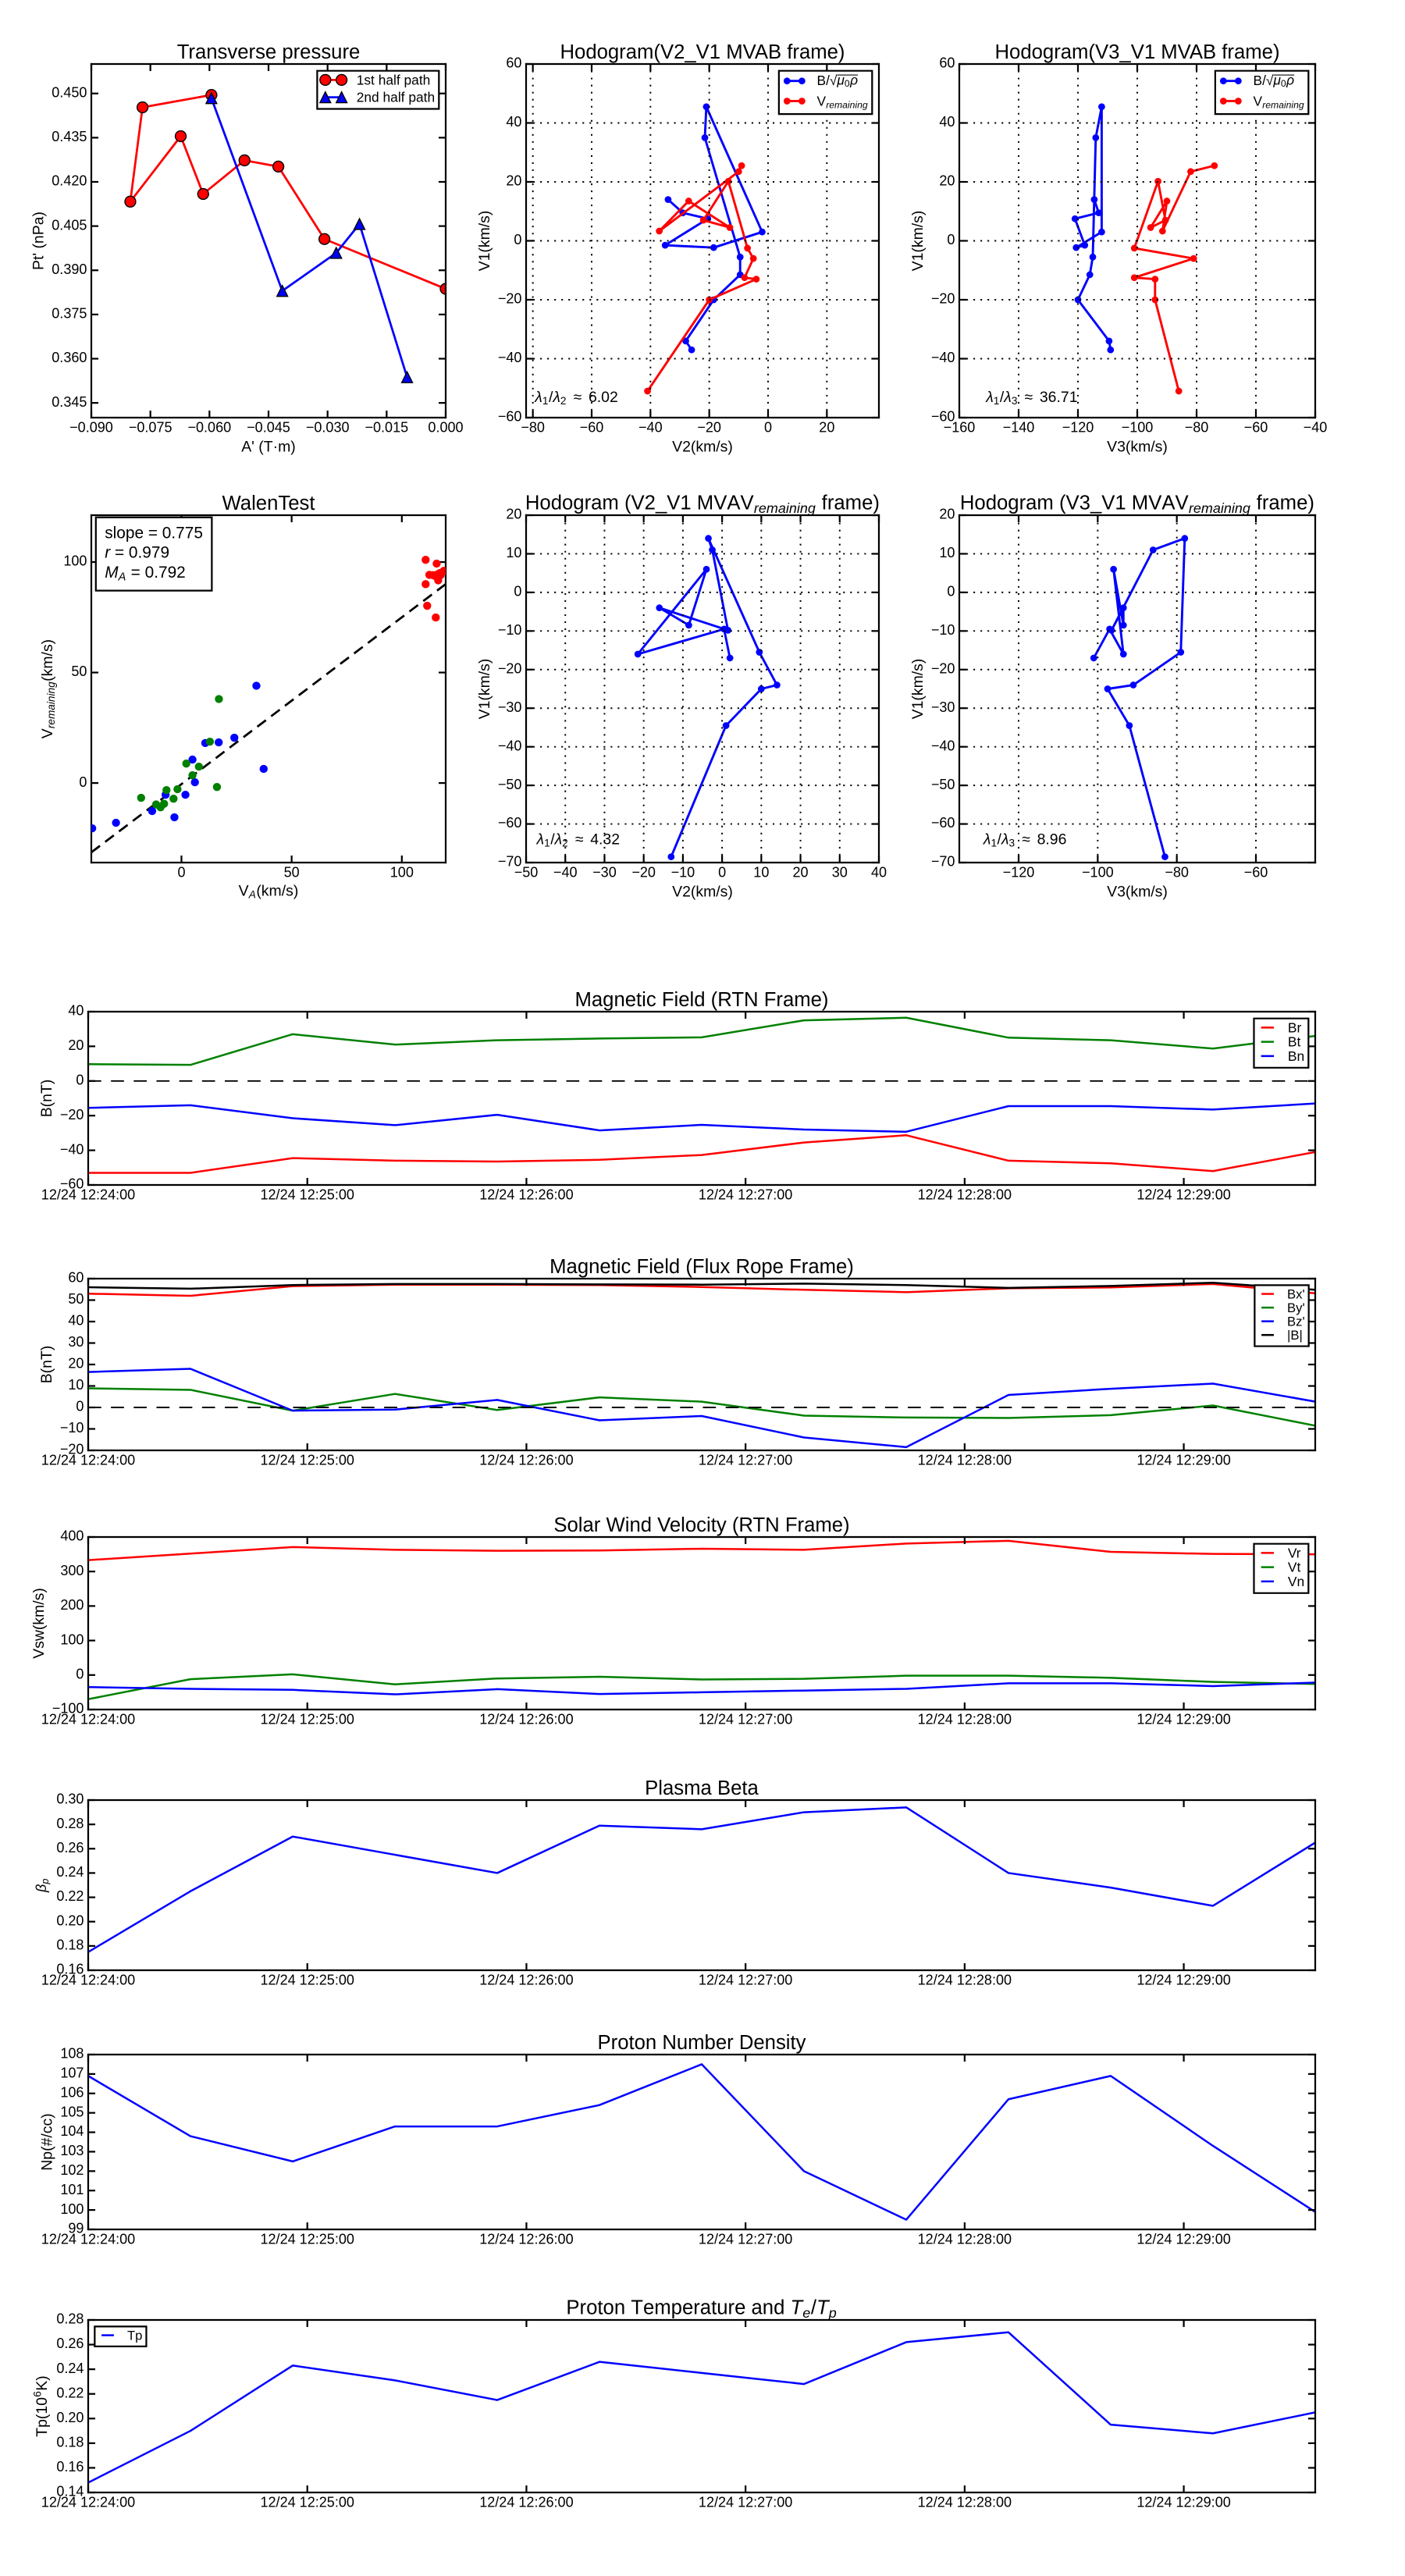 The image size is (1405, 2576). Describe the element at coordinates (70, 1920) in the screenshot. I see `svg-text: 0.20` at that location.